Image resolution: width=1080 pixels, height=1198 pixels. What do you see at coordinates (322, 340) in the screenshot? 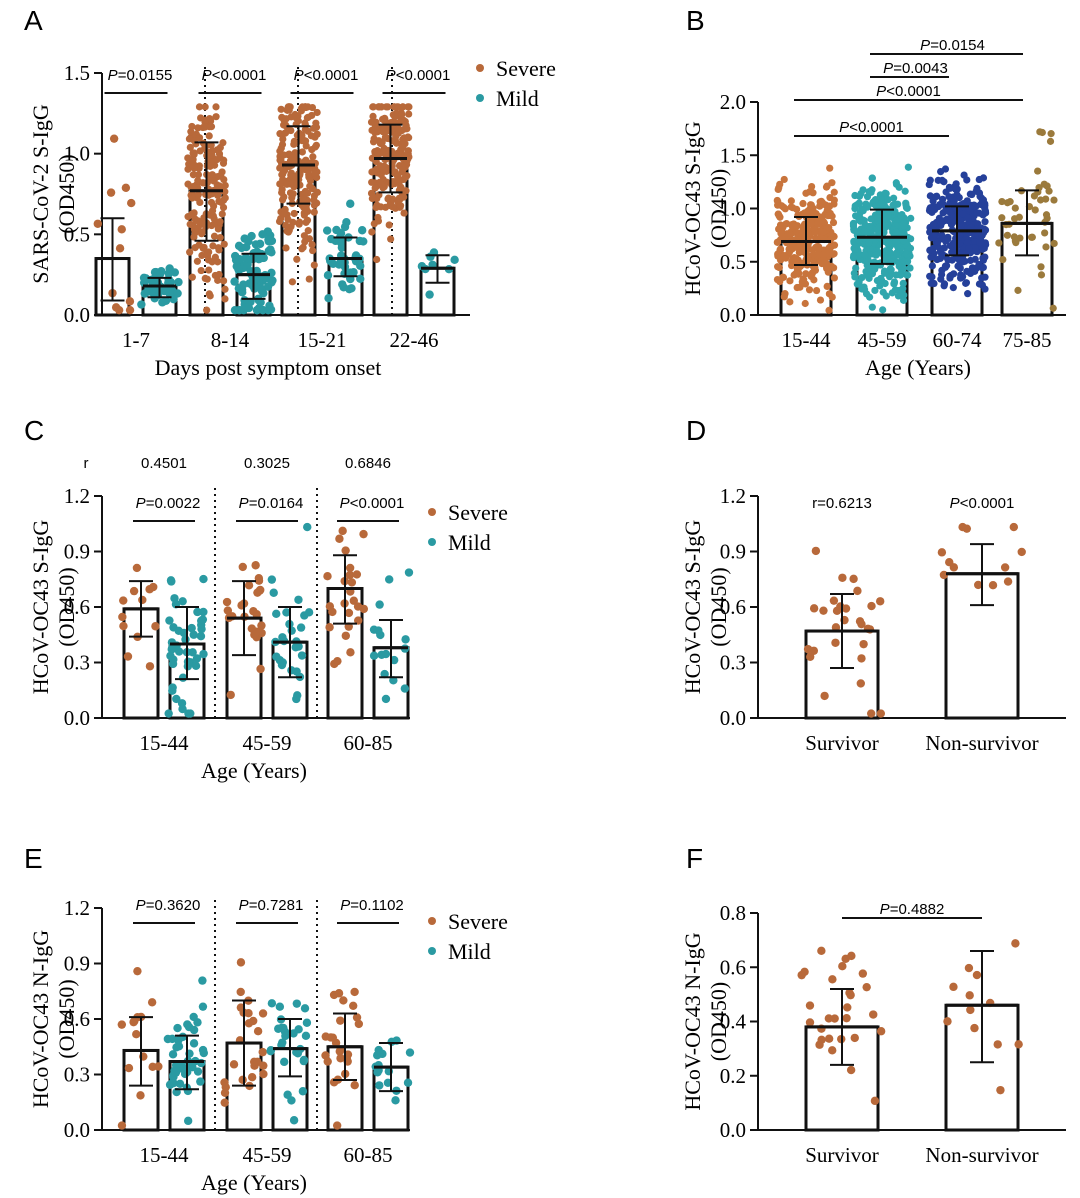
I see `x-tick-label: 15-21` at bounding box center [322, 340].